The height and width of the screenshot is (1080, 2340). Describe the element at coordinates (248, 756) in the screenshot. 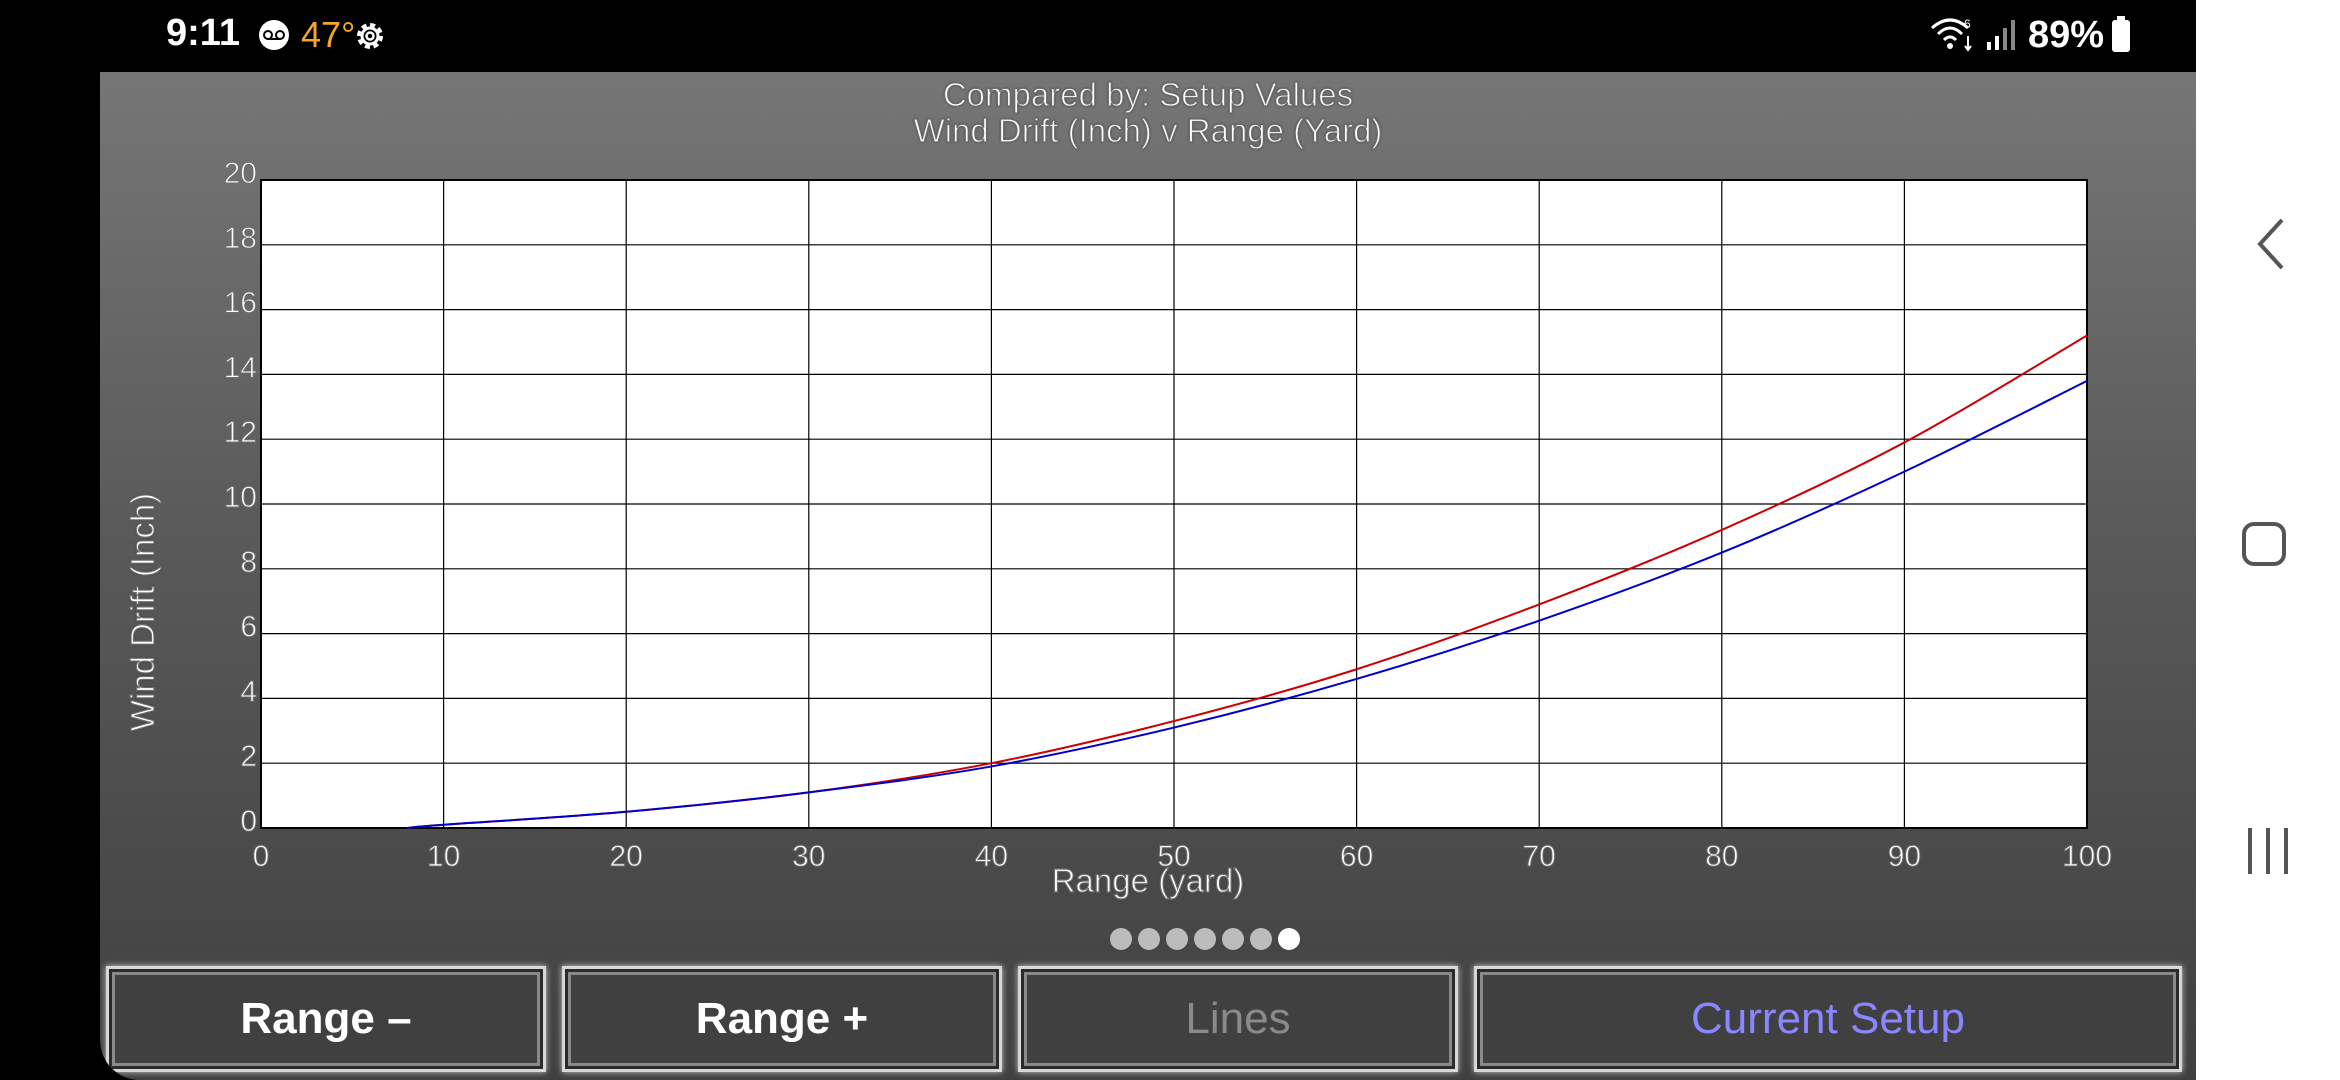

I see `y-tick-label: 2` at that location.